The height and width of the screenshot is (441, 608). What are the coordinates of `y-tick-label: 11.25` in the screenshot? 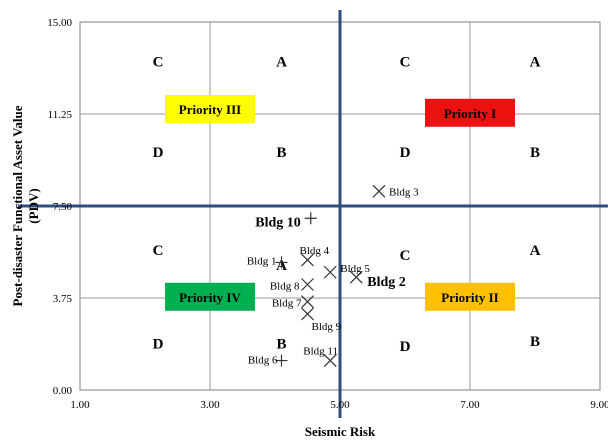 It's located at (60, 115).